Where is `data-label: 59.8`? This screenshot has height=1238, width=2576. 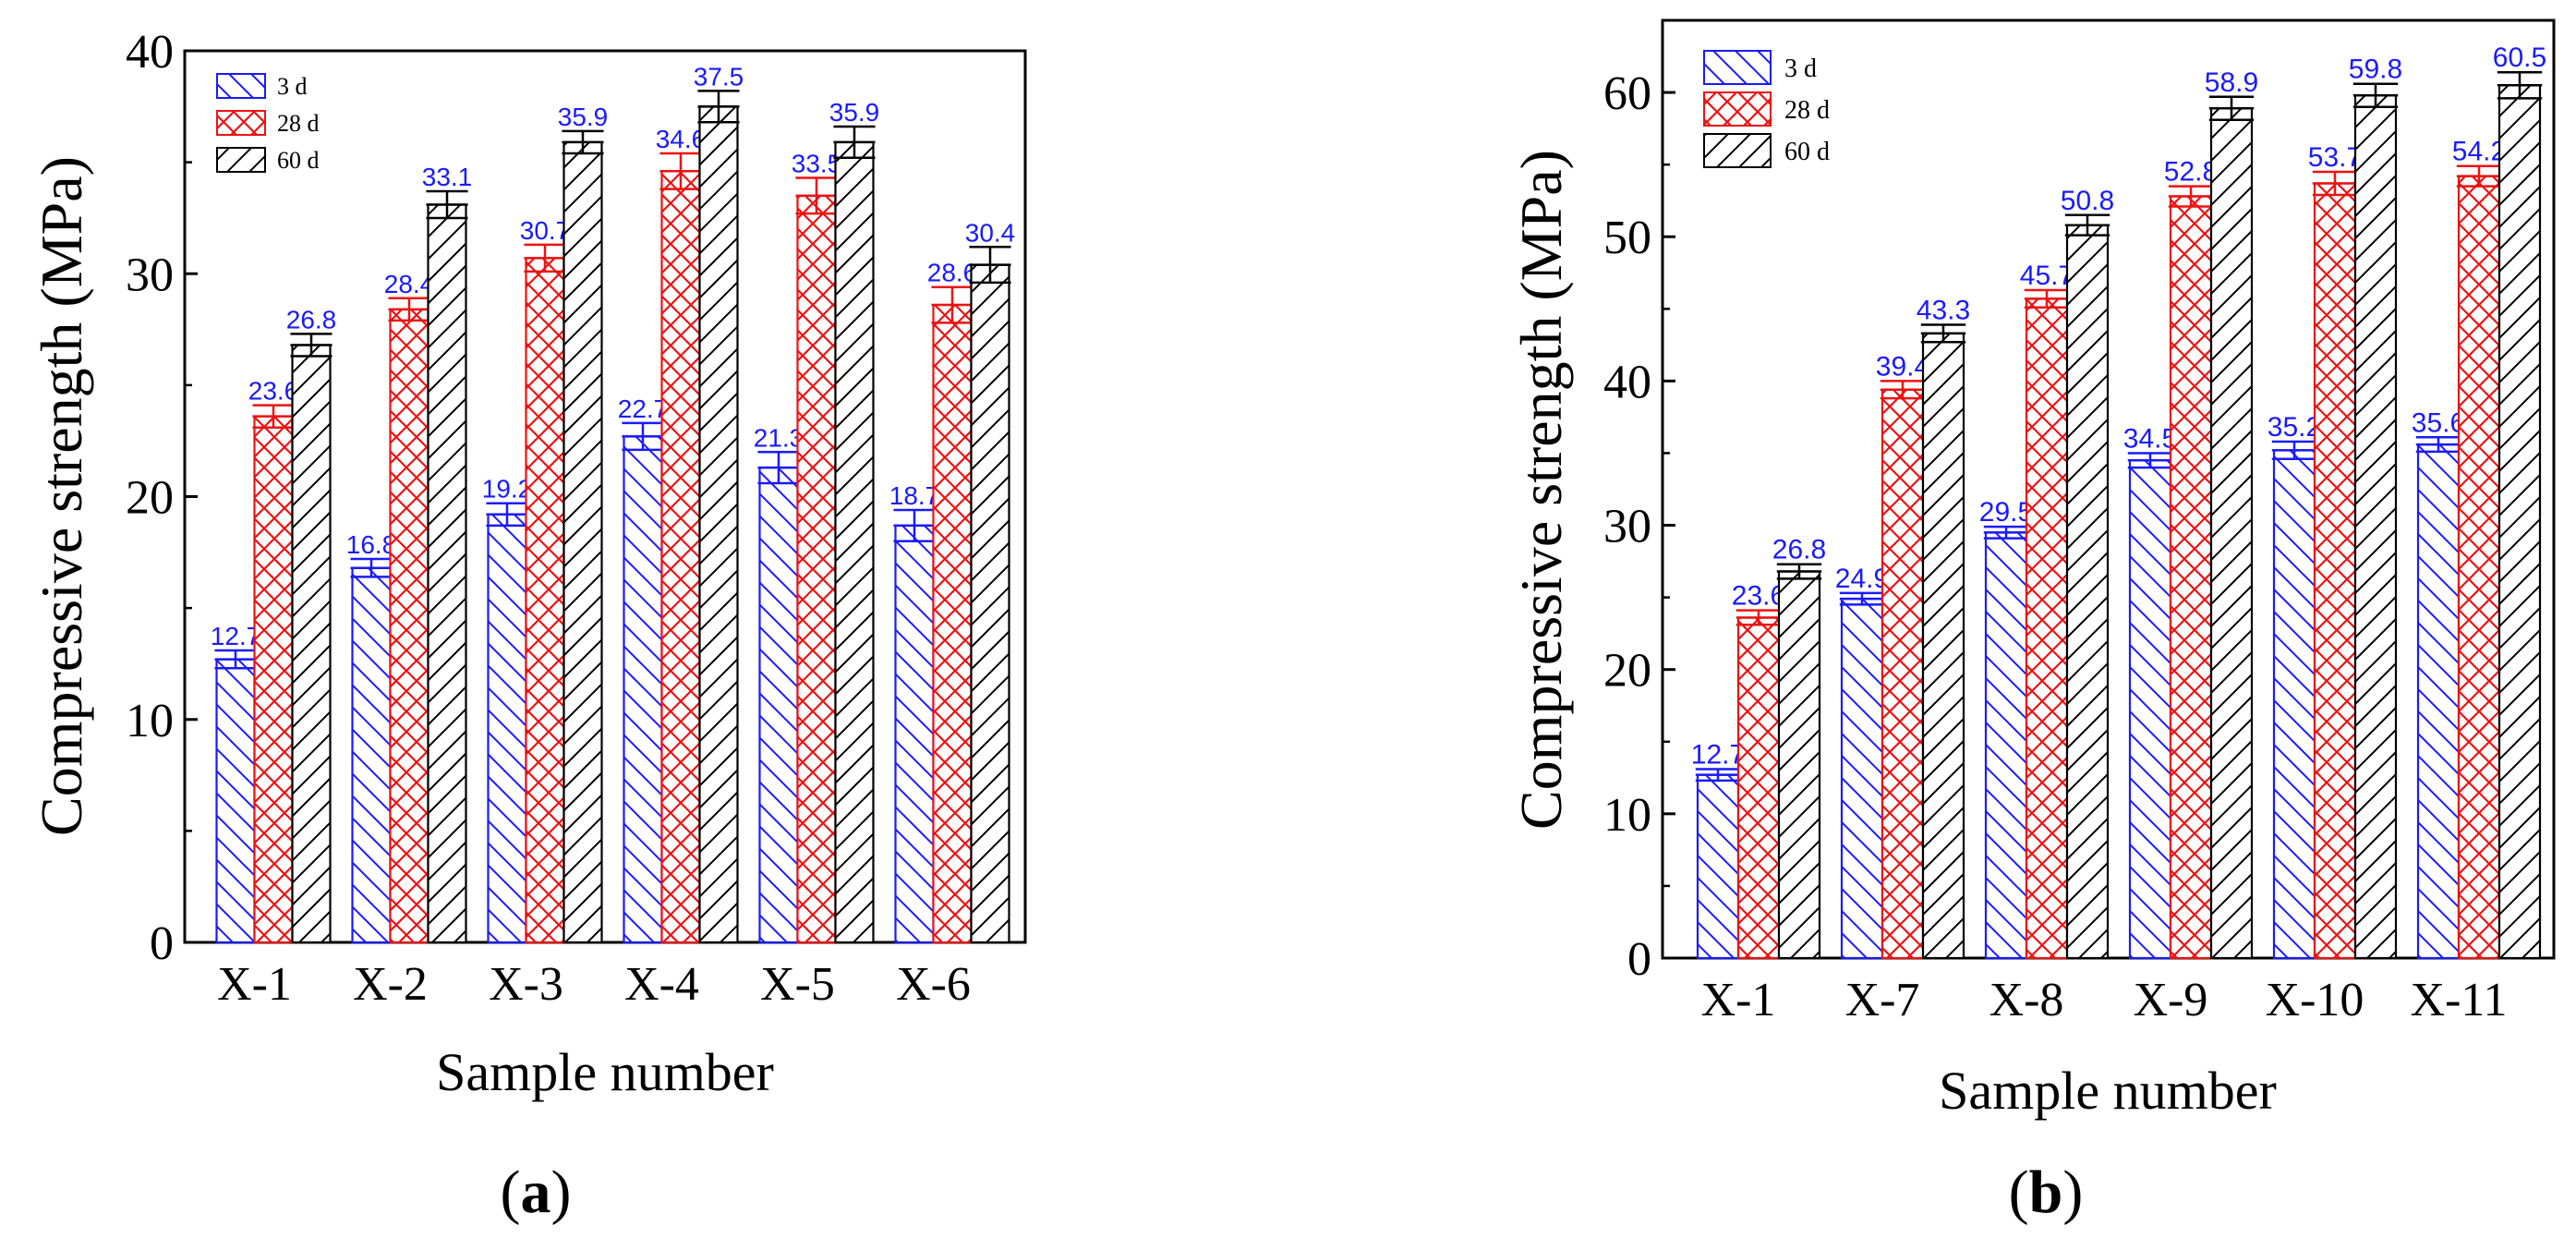
data-label: 59.8 is located at coordinates (2375, 70).